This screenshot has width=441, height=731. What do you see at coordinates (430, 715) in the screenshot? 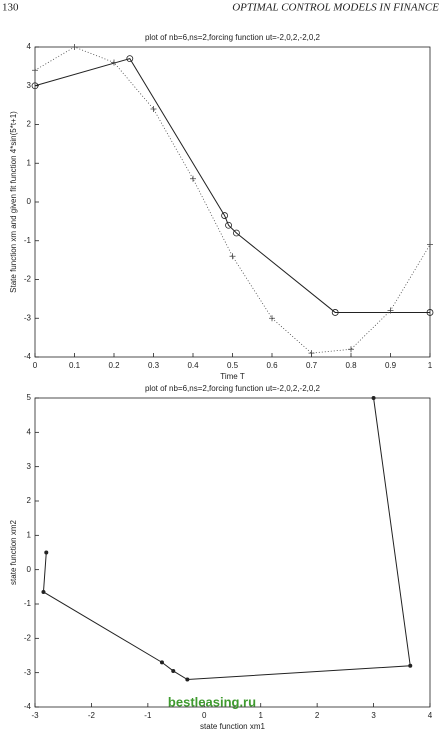
I see `x-tick-label: 4` at bounding box center [430, 715].